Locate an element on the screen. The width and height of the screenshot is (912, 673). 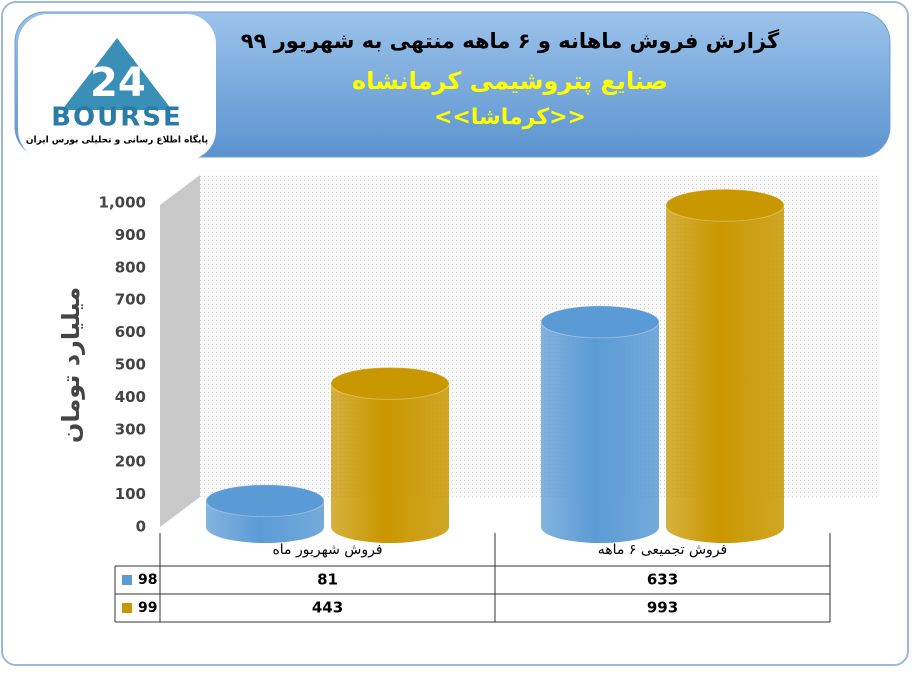
y-tick-label: 900 is located at coordinates (130, 235).